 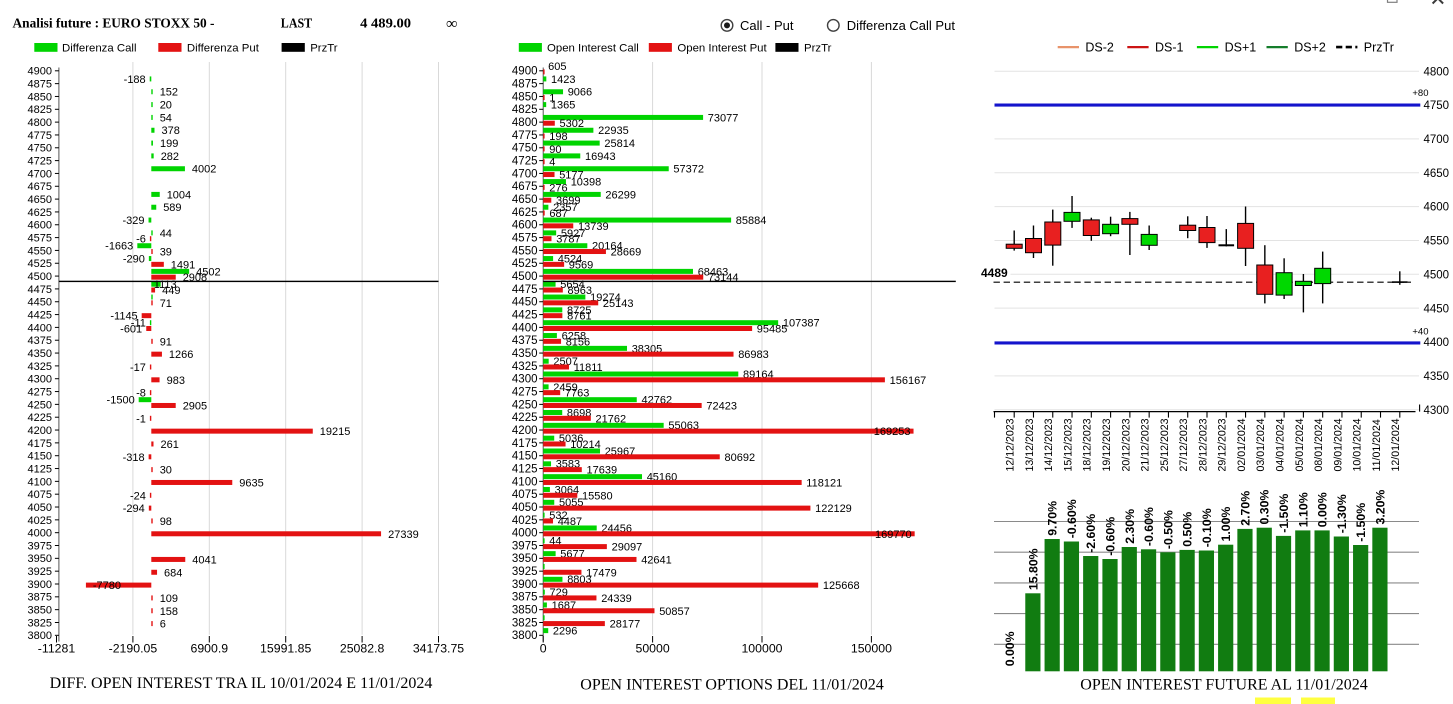 What do you see at coordinates (362, 649) in the screenshot?
I see `svg-text: 25082.8` at bounding box center [362, 649].